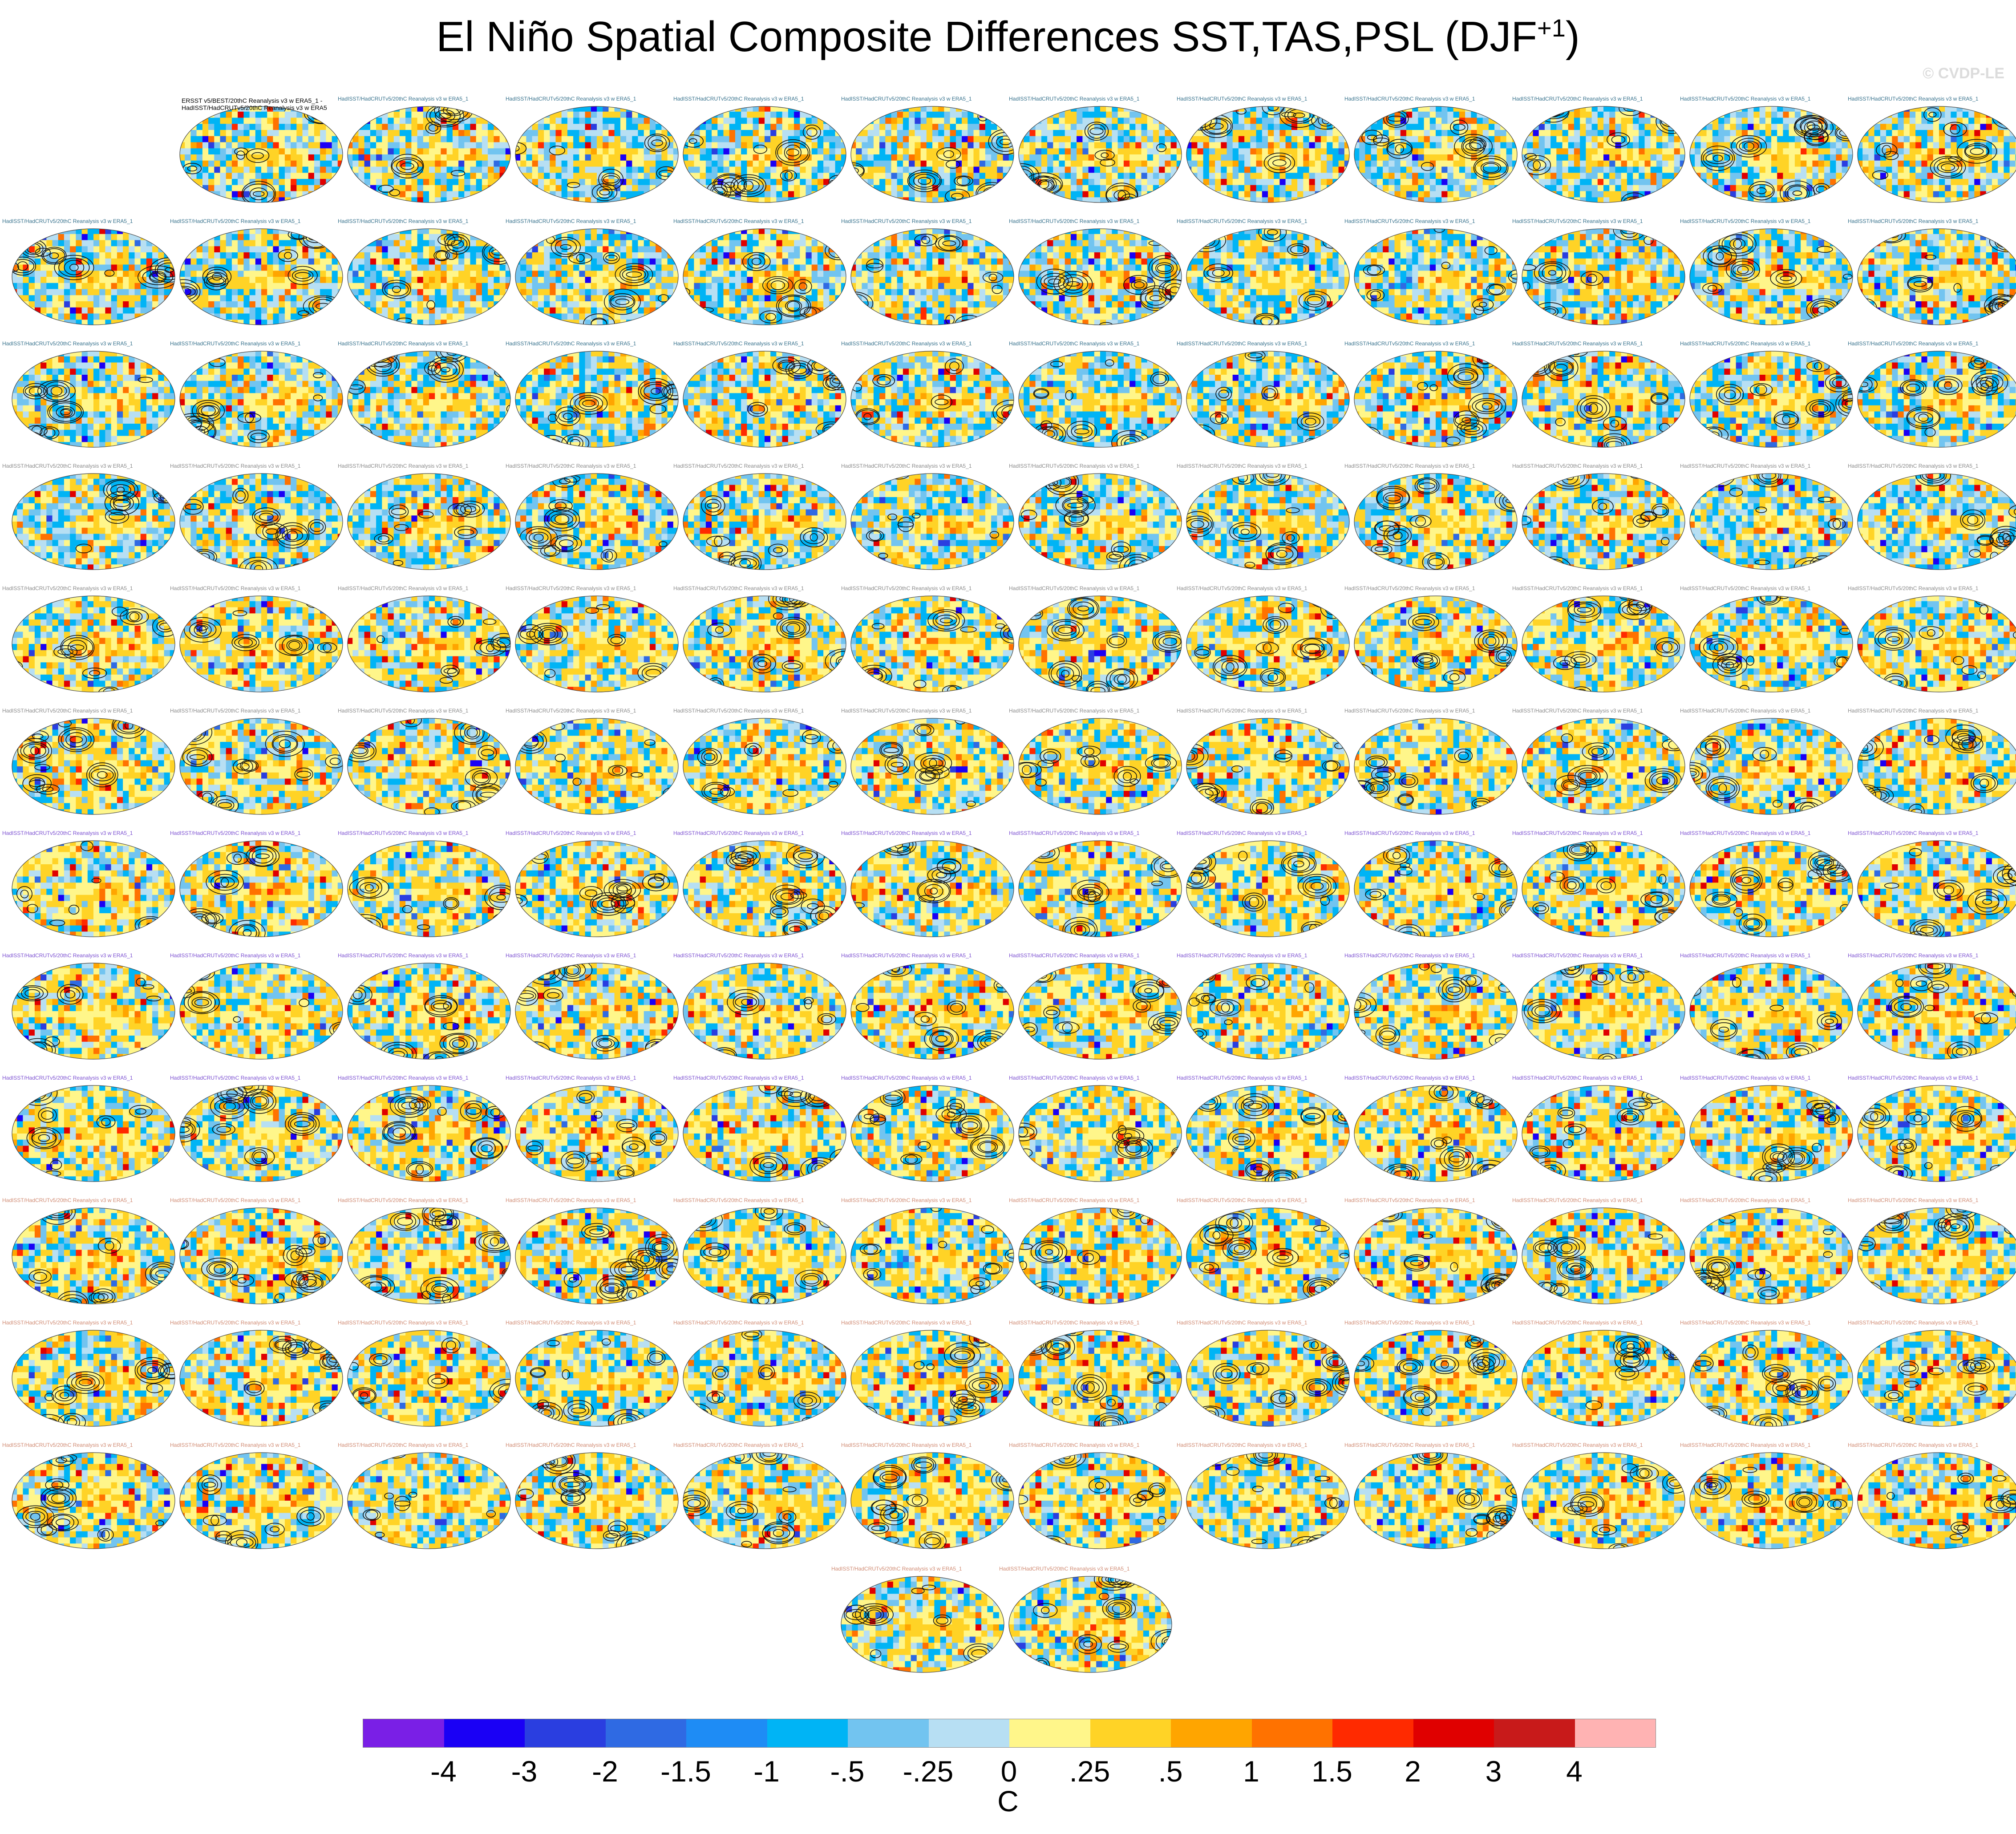 The image size is (2016, 1834). I want to click on colorbar-tick-label: 3, so click(1494, 1771).